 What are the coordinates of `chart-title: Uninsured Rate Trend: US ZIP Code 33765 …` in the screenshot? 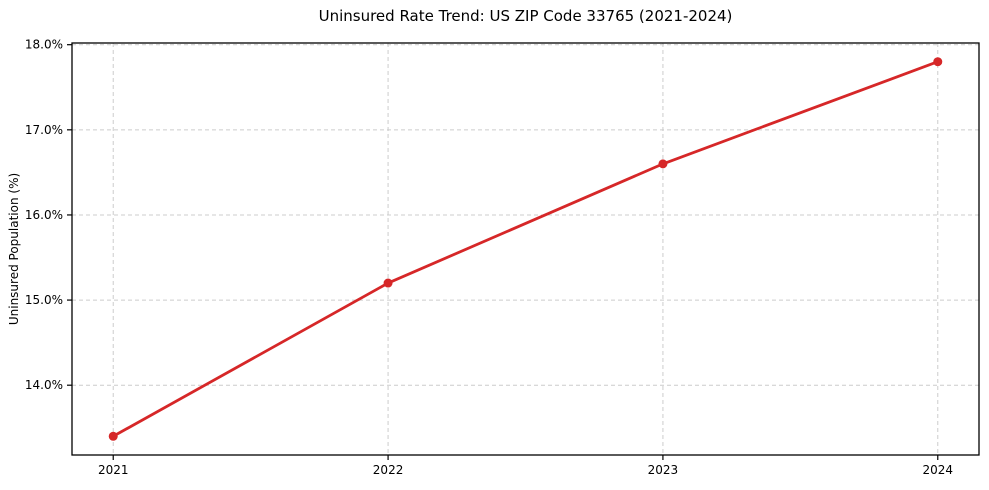 It's located at (525, 16).